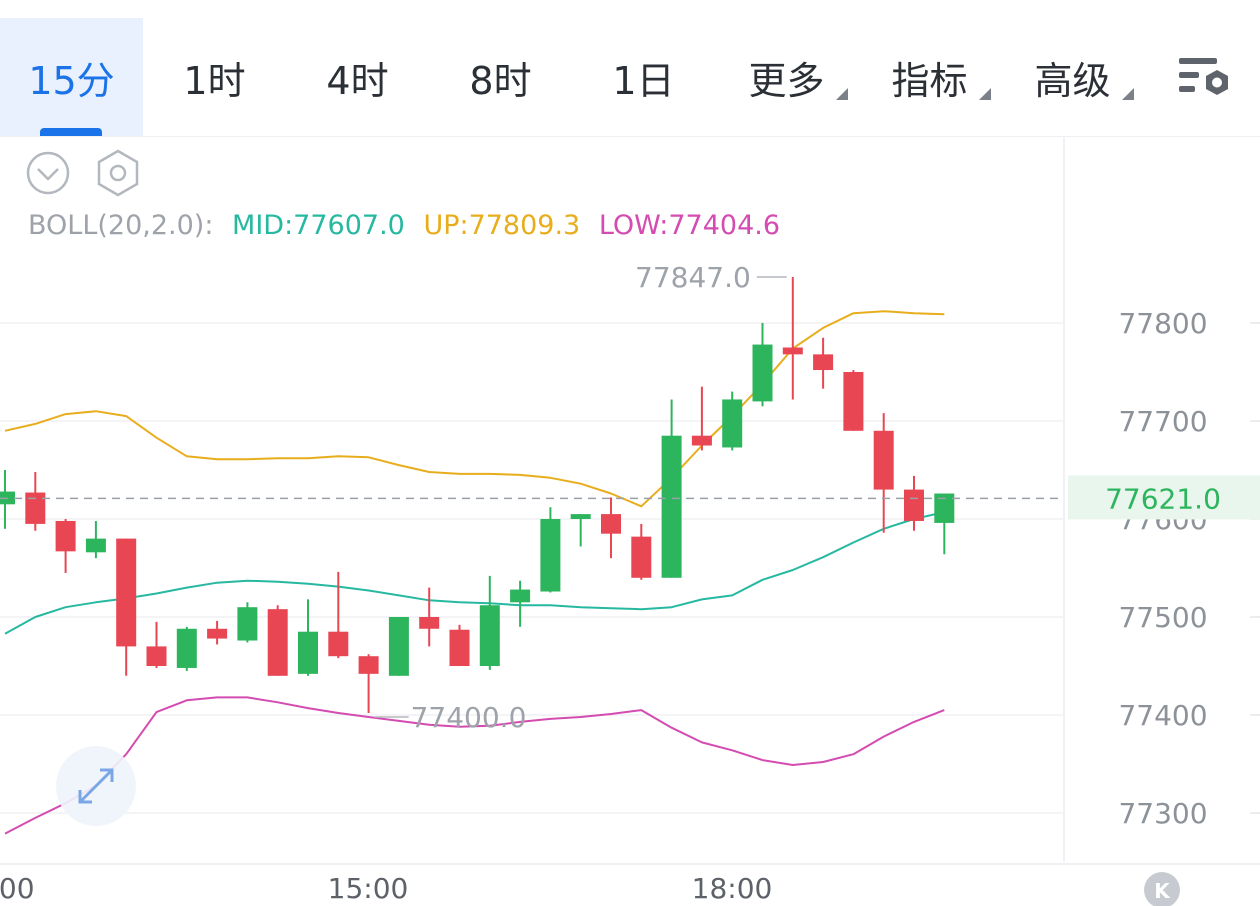 This screenshot has height=906, width=1260. I want to click on time-tick-label: :00, so click(17, 888).